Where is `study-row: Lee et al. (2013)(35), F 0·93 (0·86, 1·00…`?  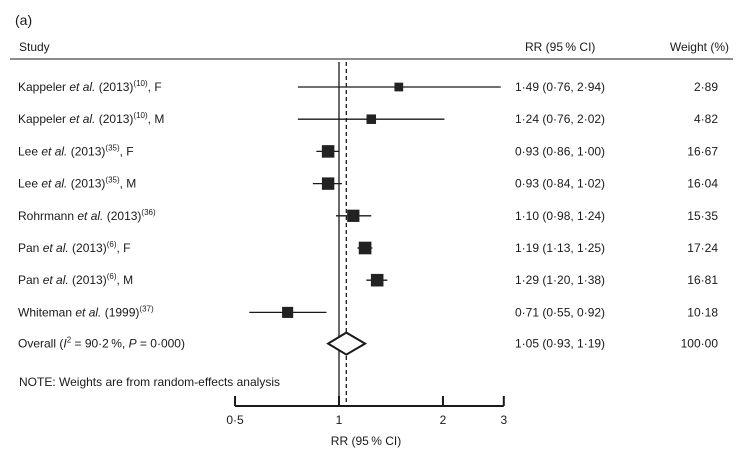
study-row: Lee et al. (2013)(35), F 0·93 (0·86, 1·00… is located at coordinates (368, 150).